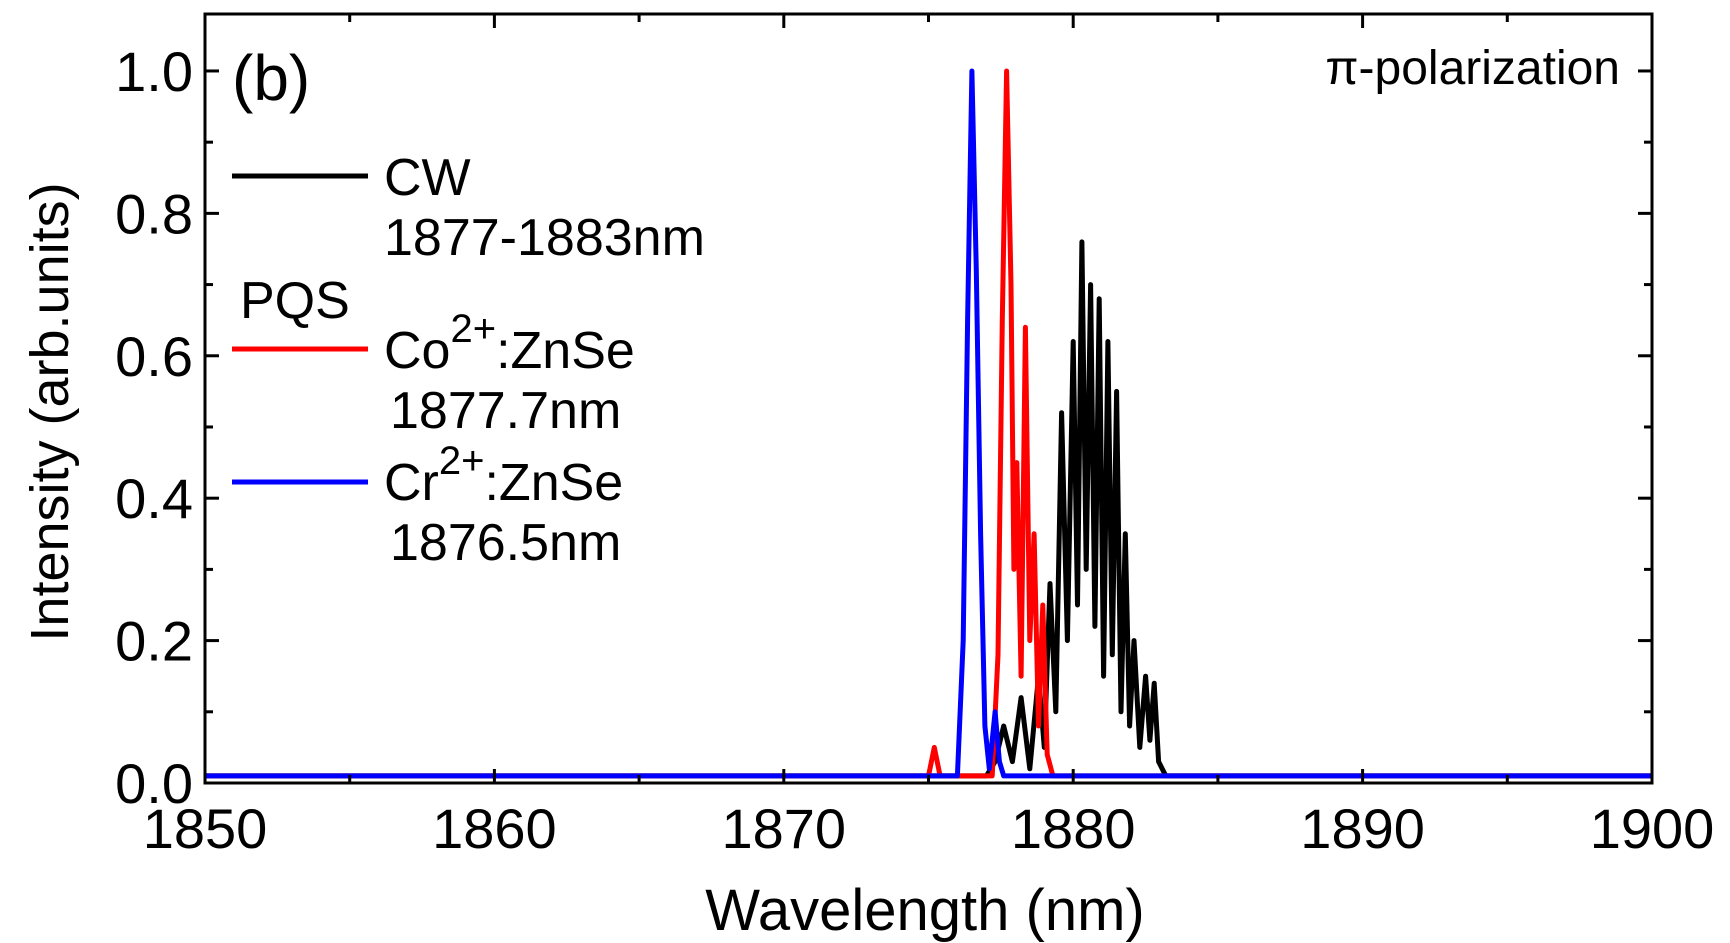 The image size is (1730, 943). I want to click on x-tick-label: 1870, so click(784, 828).